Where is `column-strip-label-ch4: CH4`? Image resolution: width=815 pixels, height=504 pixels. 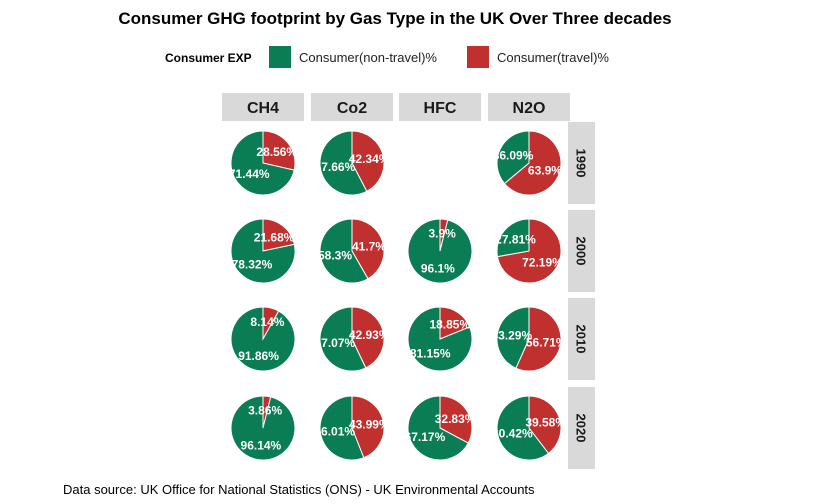
column-strip-label-ch4: CH4 is located at coordinates (263, 108).